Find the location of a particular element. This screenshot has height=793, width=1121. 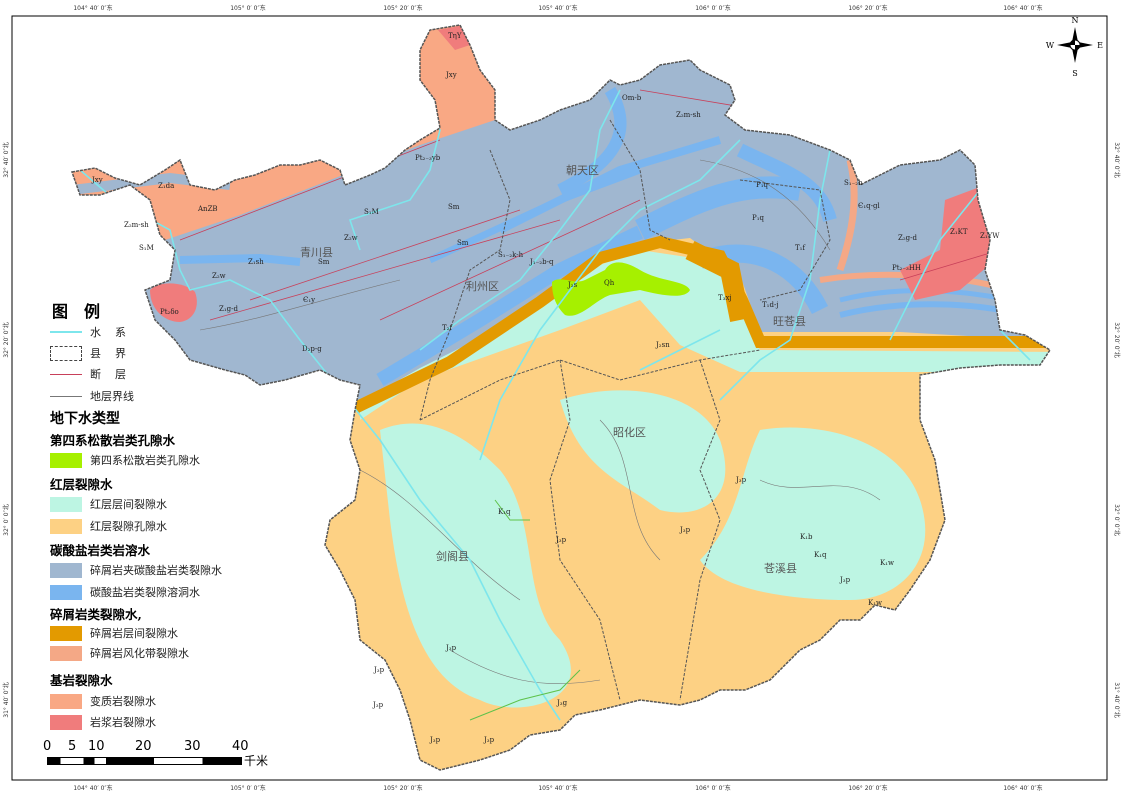

tick-label: 105° 40′ 0″东 is located at coordinates (557, 8).